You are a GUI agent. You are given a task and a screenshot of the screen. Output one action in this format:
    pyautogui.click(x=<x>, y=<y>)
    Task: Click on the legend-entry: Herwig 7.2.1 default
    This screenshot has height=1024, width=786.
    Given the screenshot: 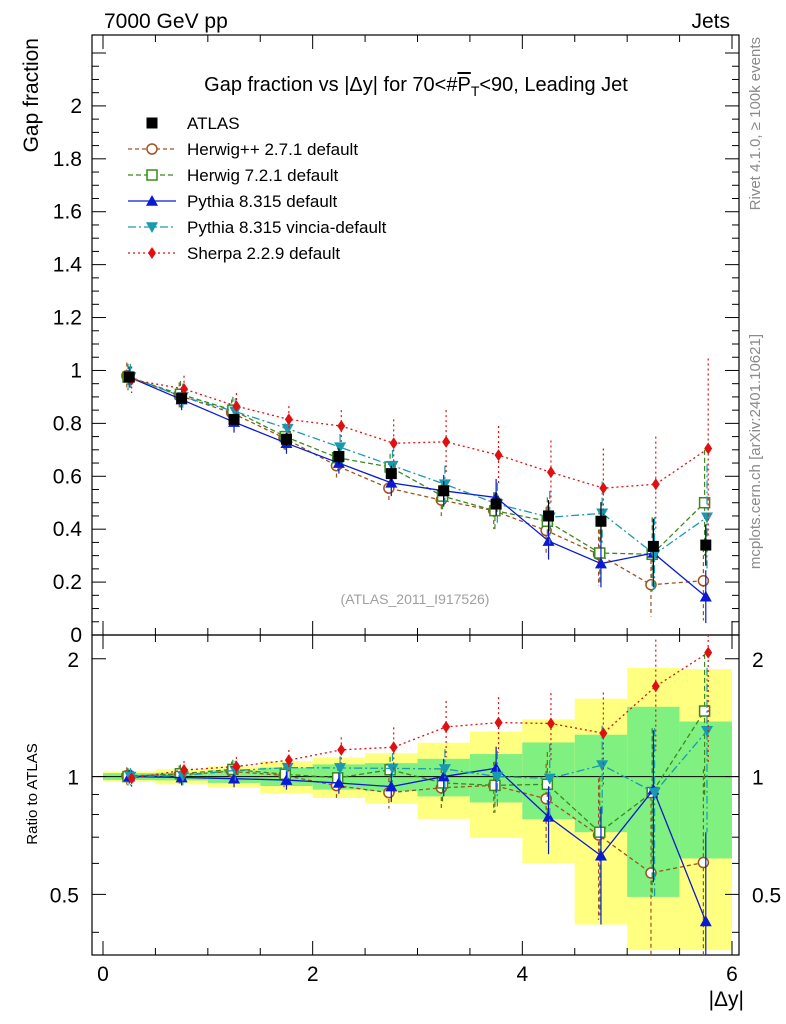 What is the action you would take?
    pyautogui.click(x=233, y=175)
    